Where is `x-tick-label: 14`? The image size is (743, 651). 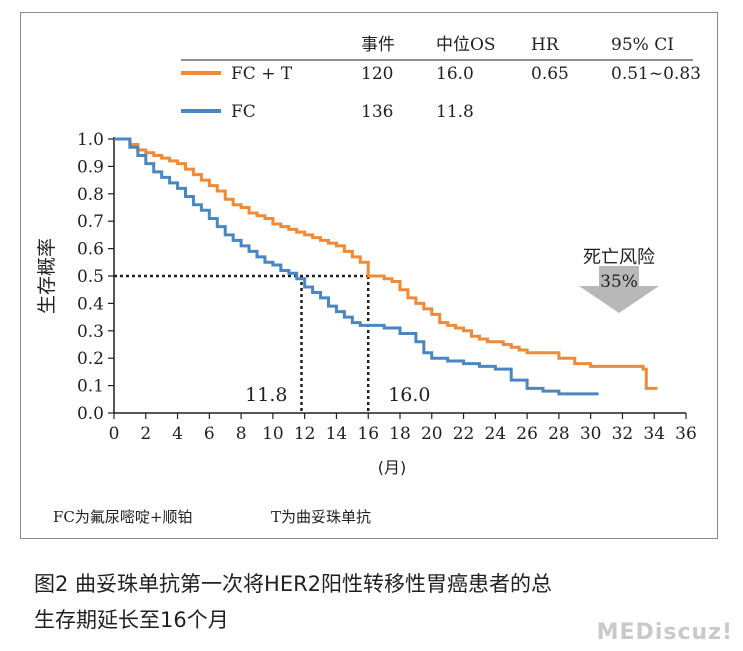 x-tick-label: 14 is located at coordinates (337, 434).